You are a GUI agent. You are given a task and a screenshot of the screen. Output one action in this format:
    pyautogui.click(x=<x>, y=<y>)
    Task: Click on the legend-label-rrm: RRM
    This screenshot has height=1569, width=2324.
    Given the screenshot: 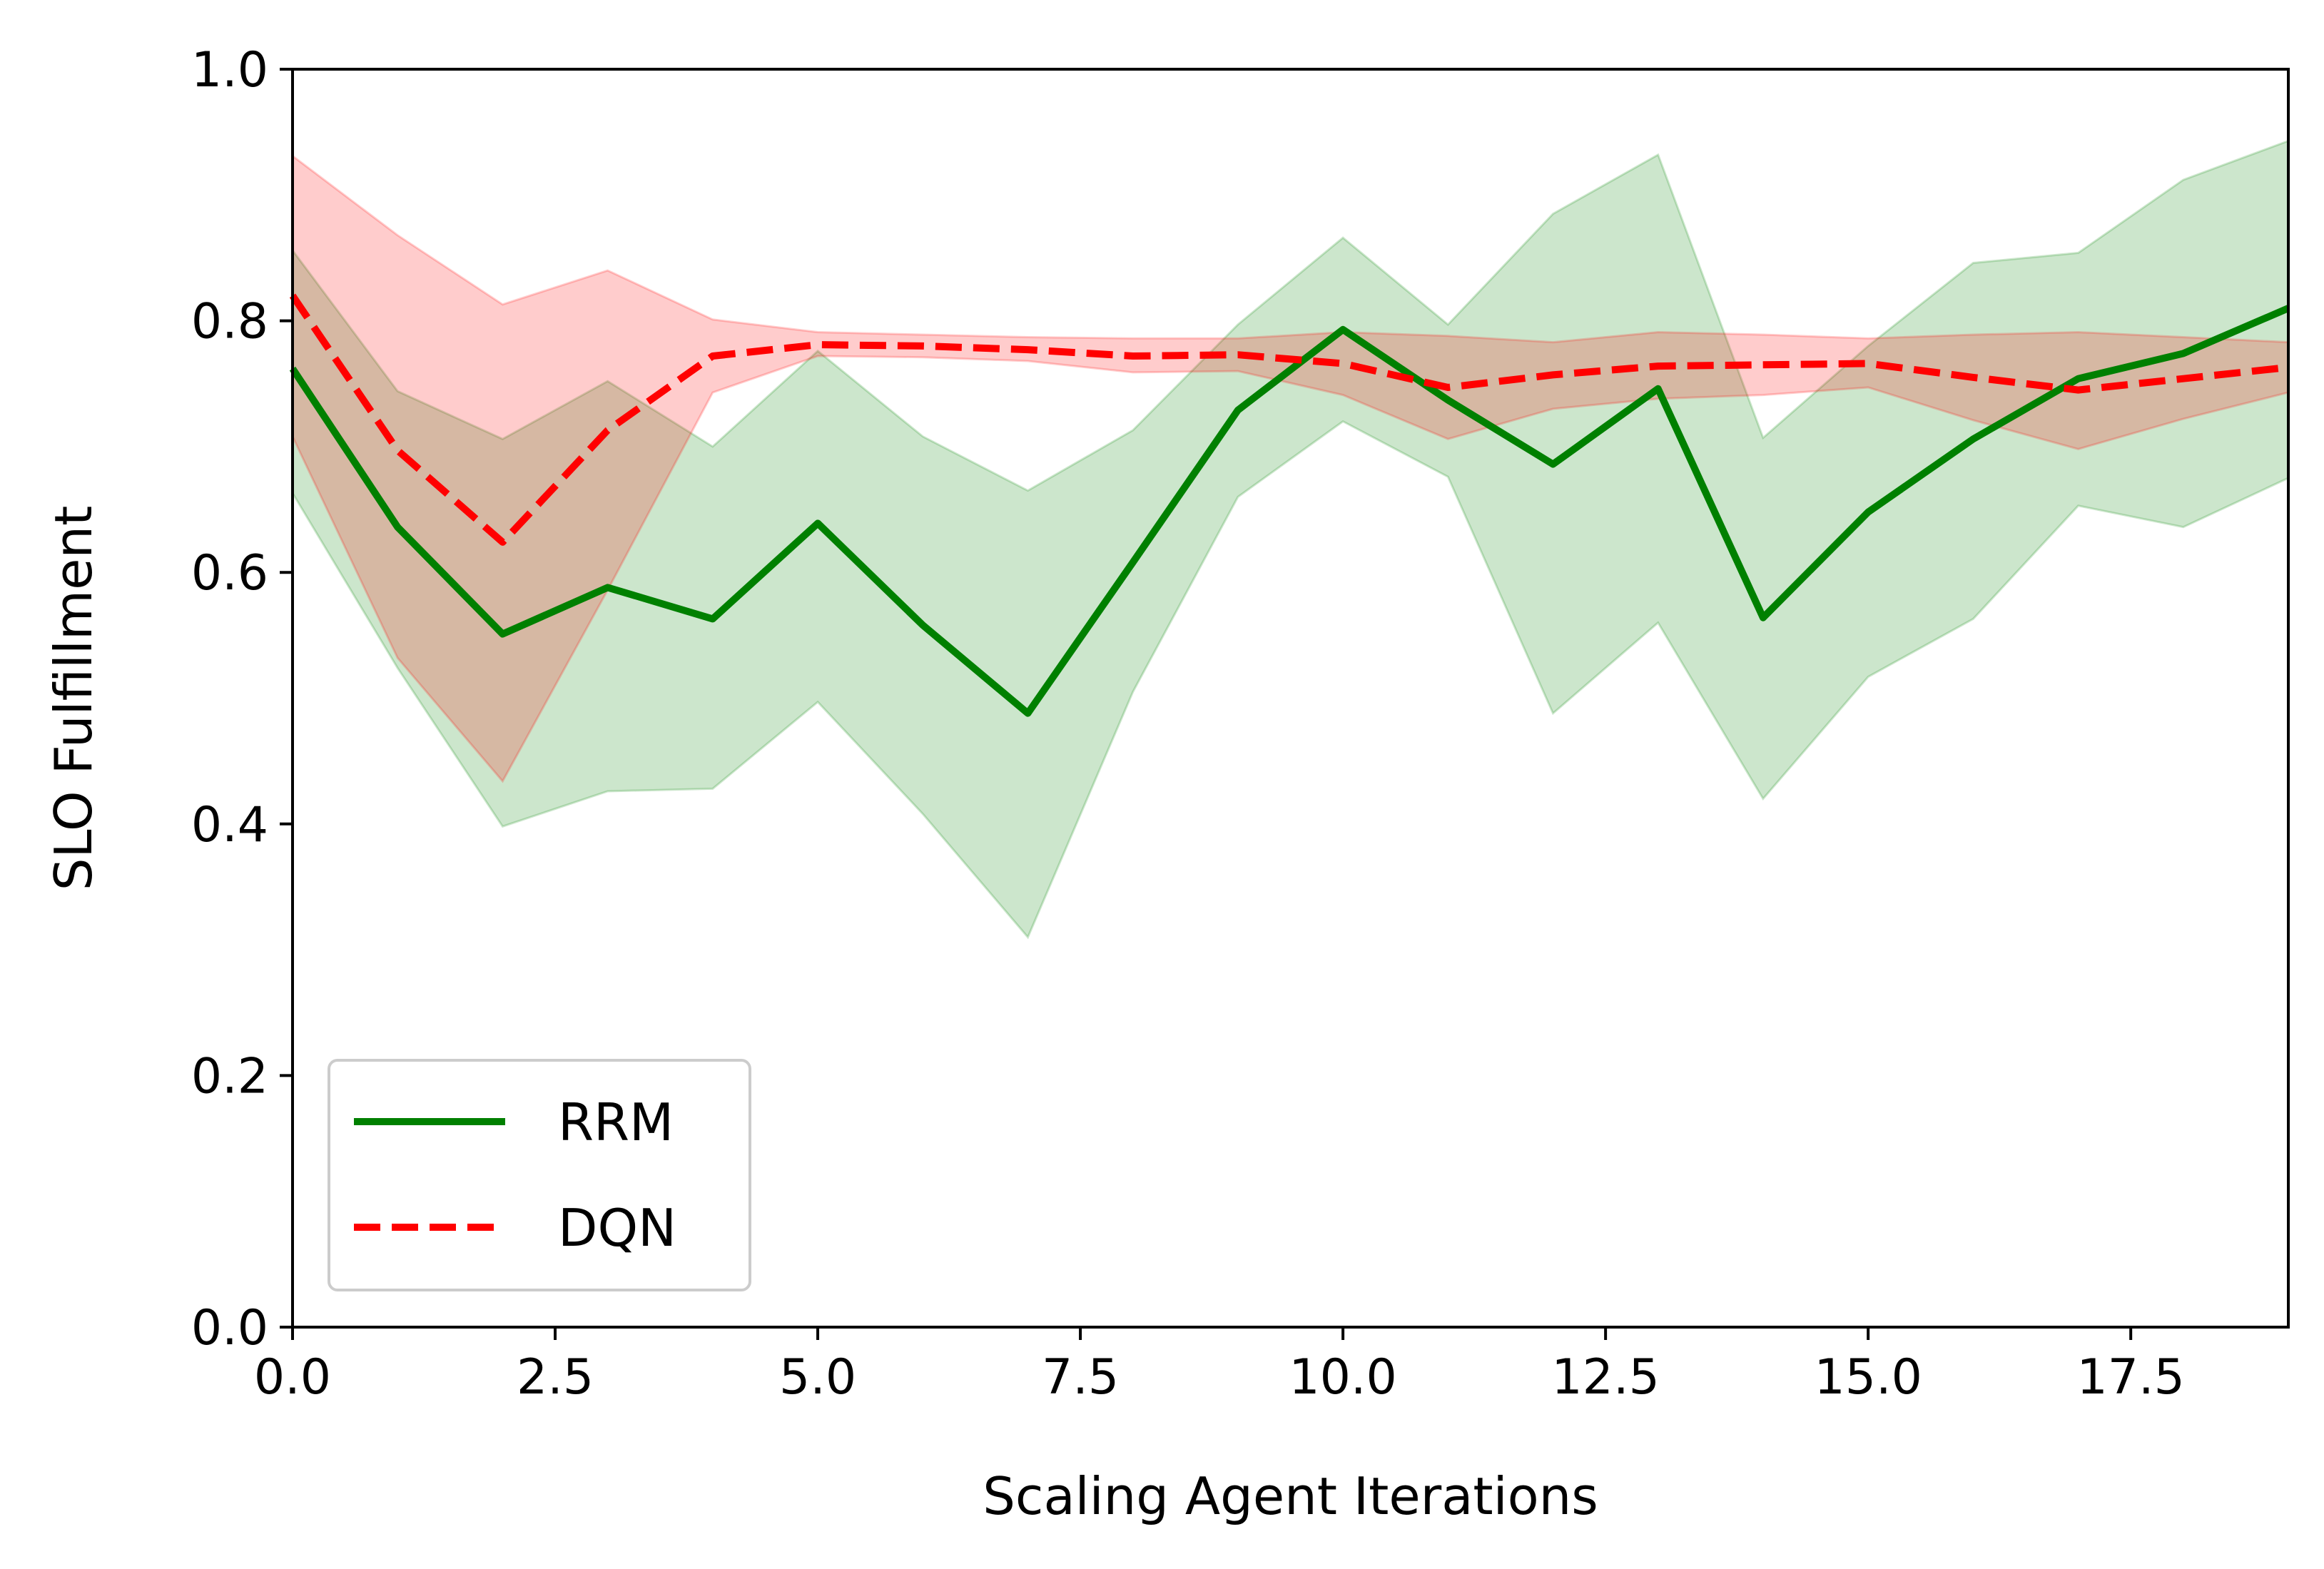 What is the action you would take?
    pyautogui.click(x=616, y=1122)
    